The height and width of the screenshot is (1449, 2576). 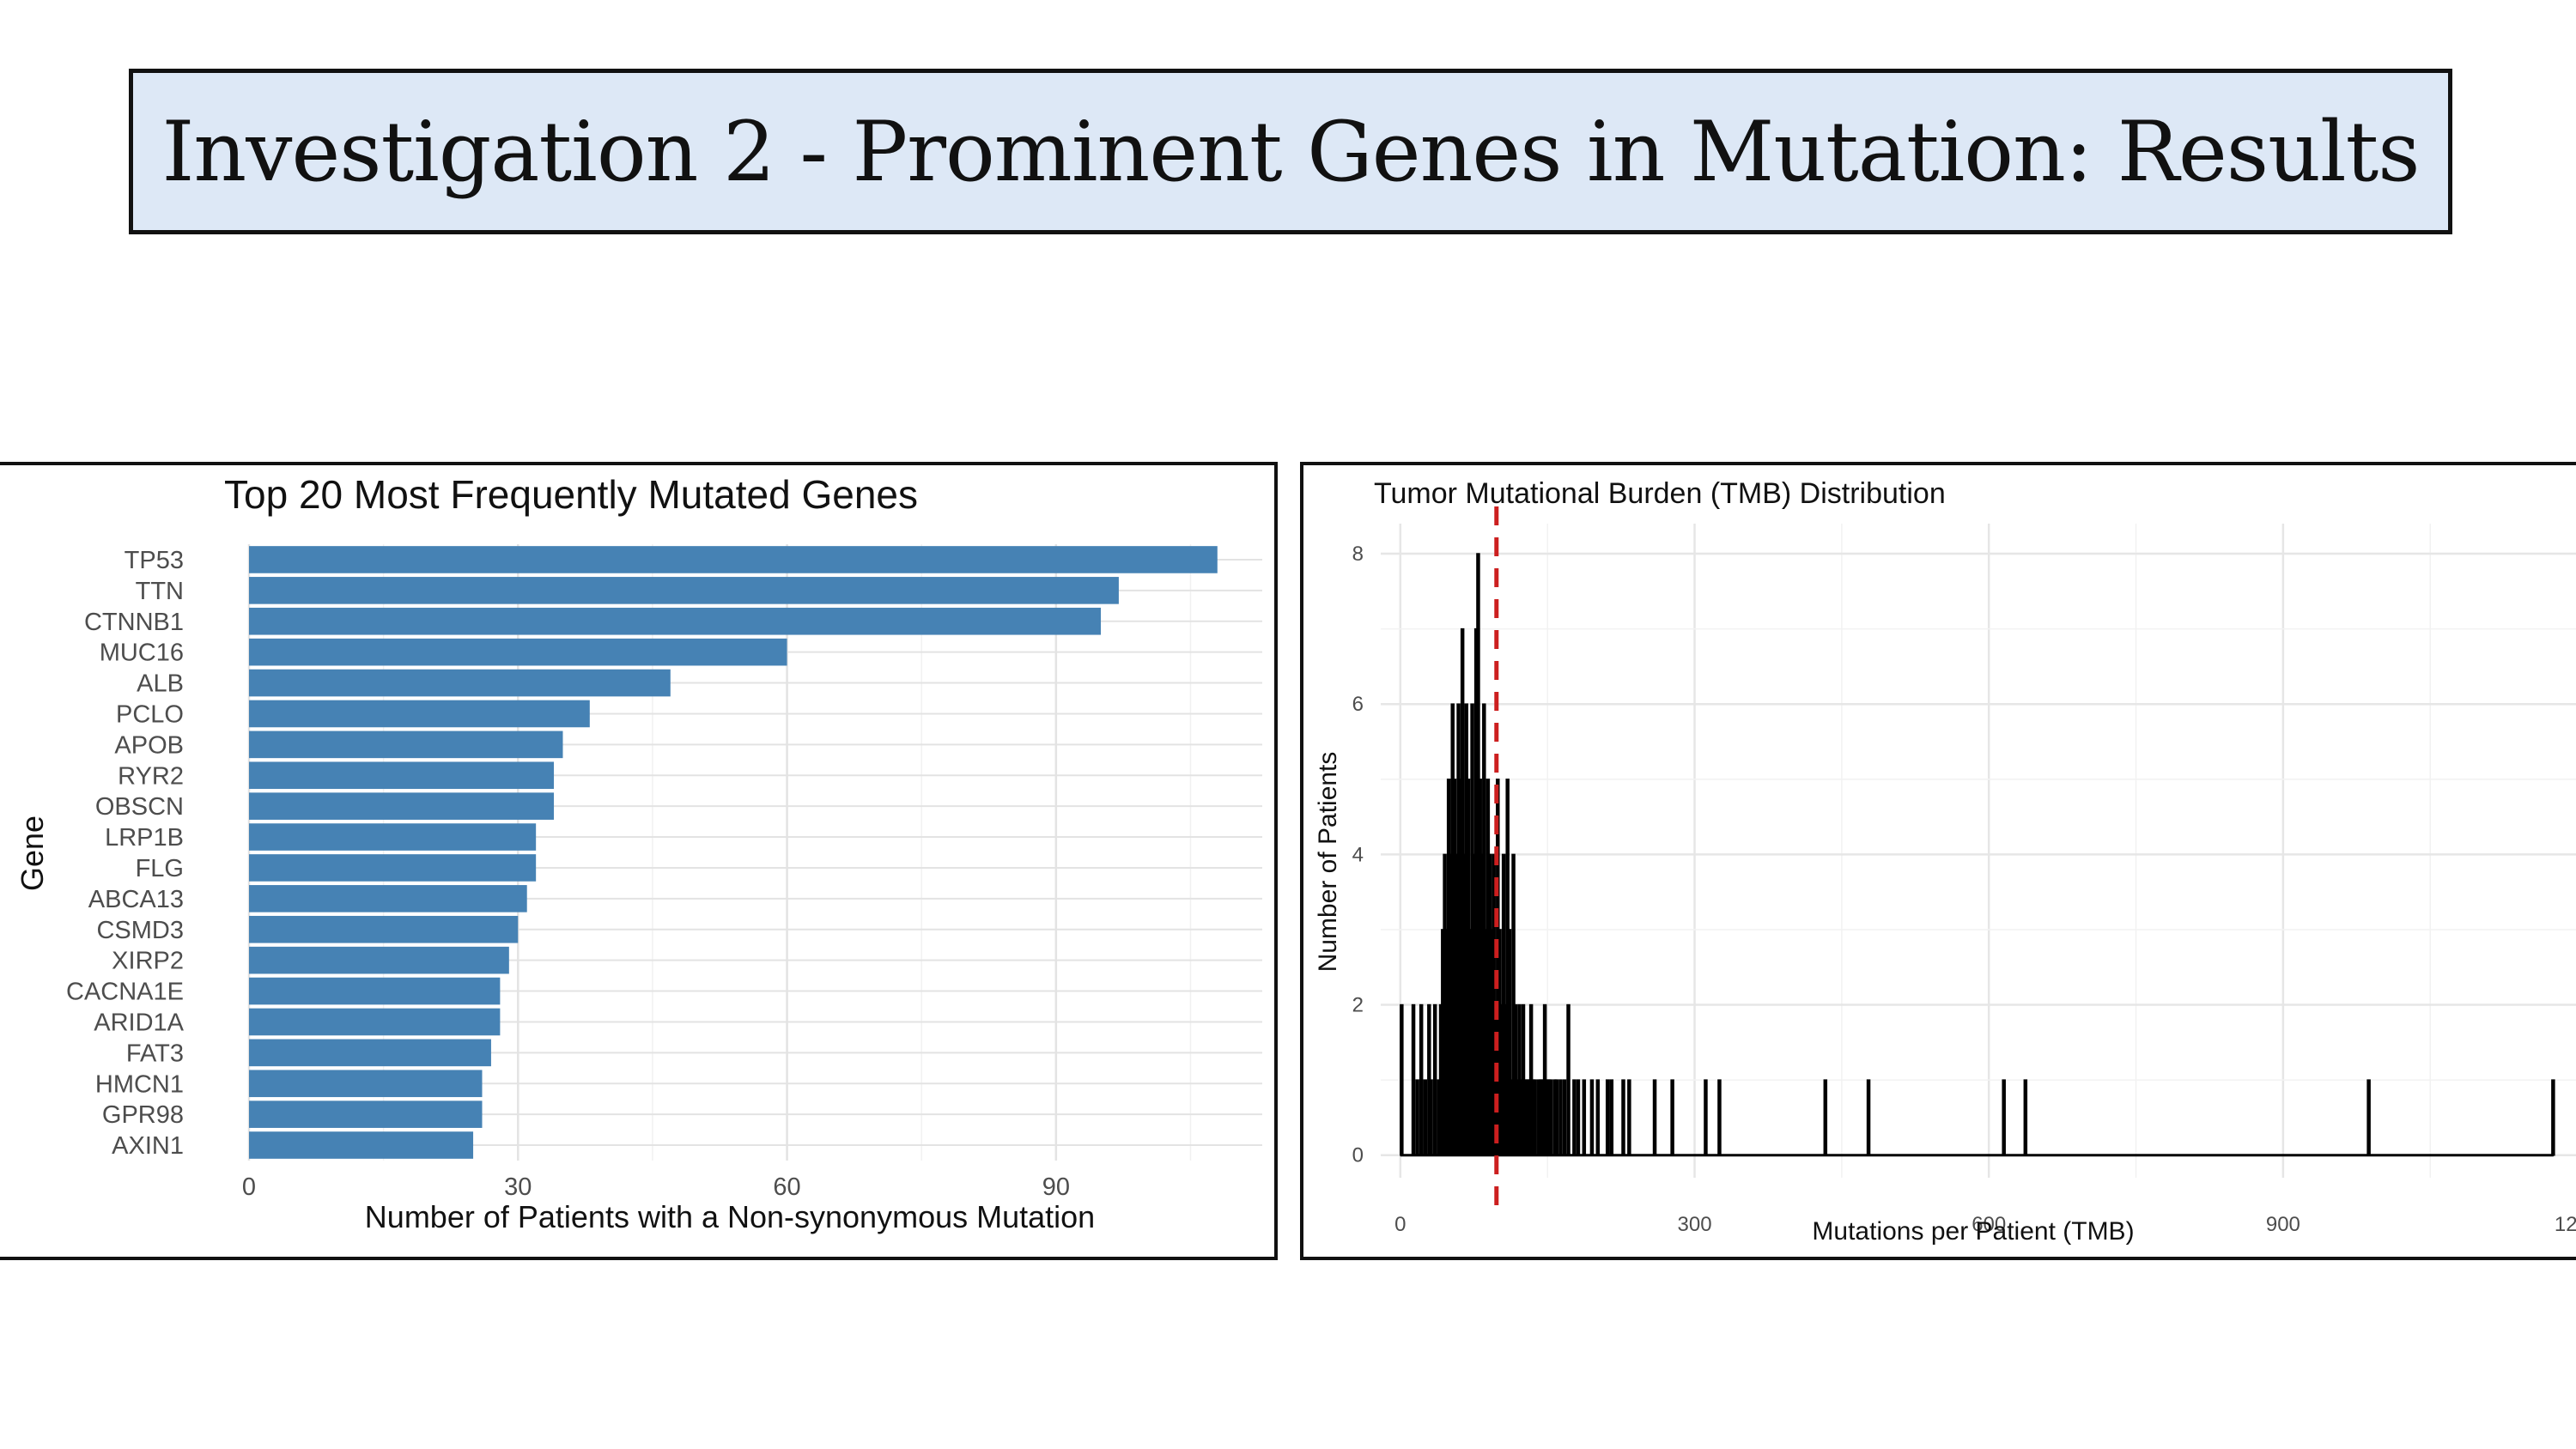 I want to click on bar-axin1, so click(x=361, y=1145).